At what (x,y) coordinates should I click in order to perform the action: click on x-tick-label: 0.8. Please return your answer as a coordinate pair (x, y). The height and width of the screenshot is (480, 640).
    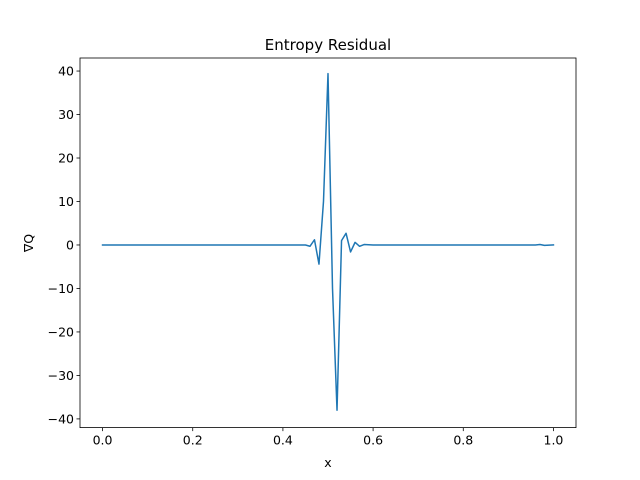
    Looking at the image, I should click on (463, 440).